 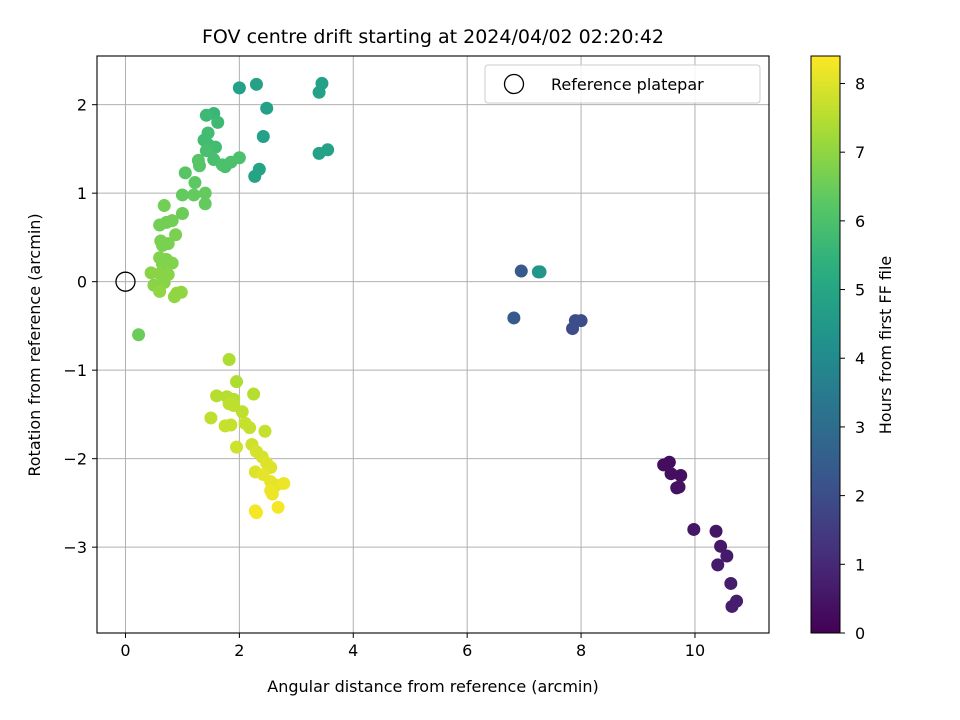 What do you see at coordinates (75, 459) in the screenshot?
I see `y-tick-label: −2` at bounding box center [75, 459].